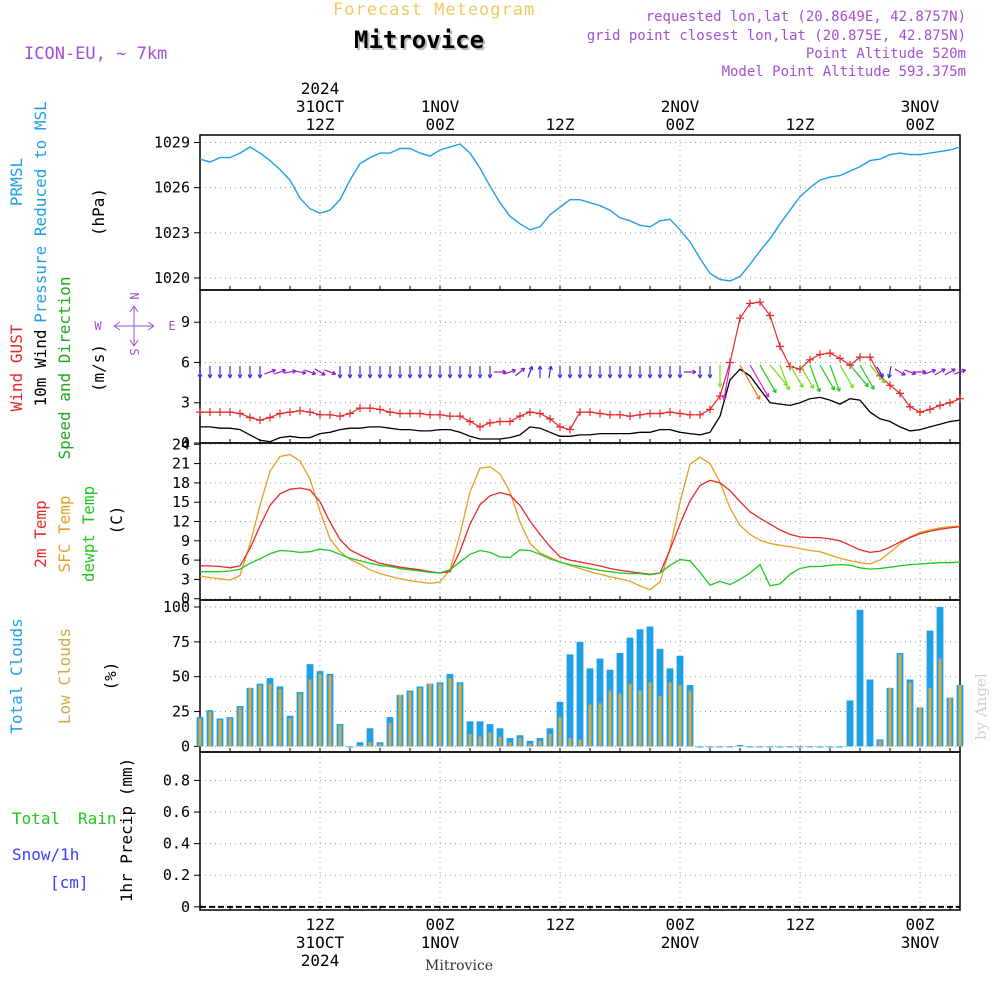 Image resolution: width=1000 pixels, height=1000 pixels. Describe the element at coordinates (176, 875) in the screenshot. I see `y-tick-label: 0.2` at that location.